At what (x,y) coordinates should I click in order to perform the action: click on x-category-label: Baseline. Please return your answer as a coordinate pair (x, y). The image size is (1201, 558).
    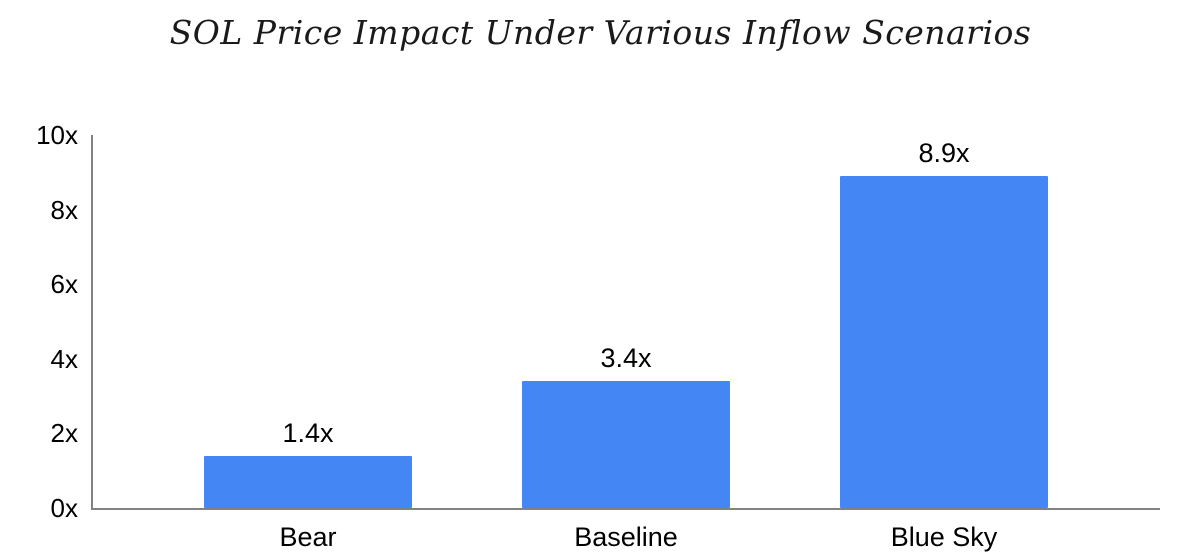
    Looking at the image, I should click on (626, 537).